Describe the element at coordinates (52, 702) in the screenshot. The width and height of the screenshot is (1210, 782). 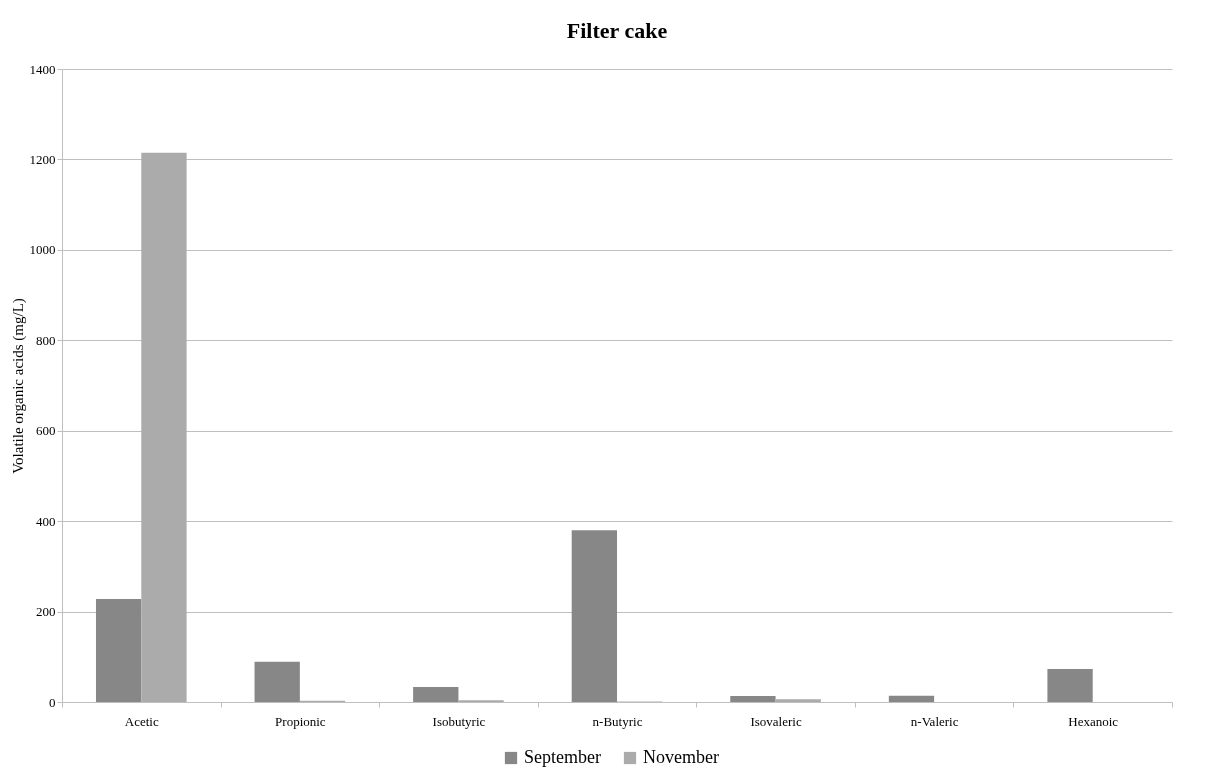
I see `y-tick-label: 0` at that location.